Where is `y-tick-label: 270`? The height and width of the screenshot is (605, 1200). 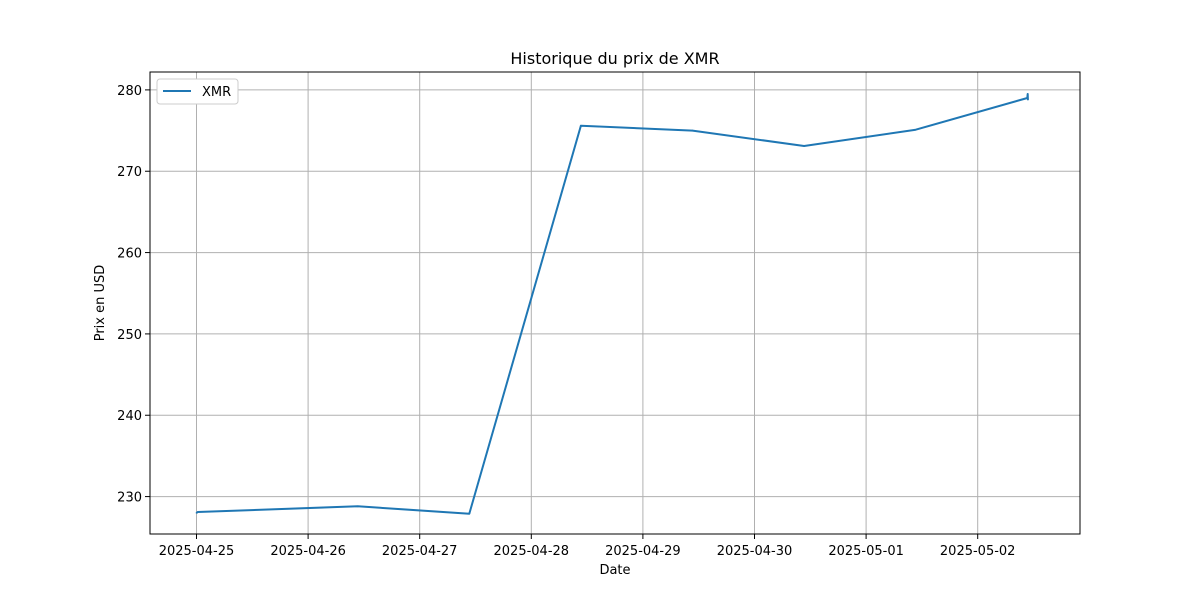 y-tick-label: 270 is located at coordinates (129, 172).